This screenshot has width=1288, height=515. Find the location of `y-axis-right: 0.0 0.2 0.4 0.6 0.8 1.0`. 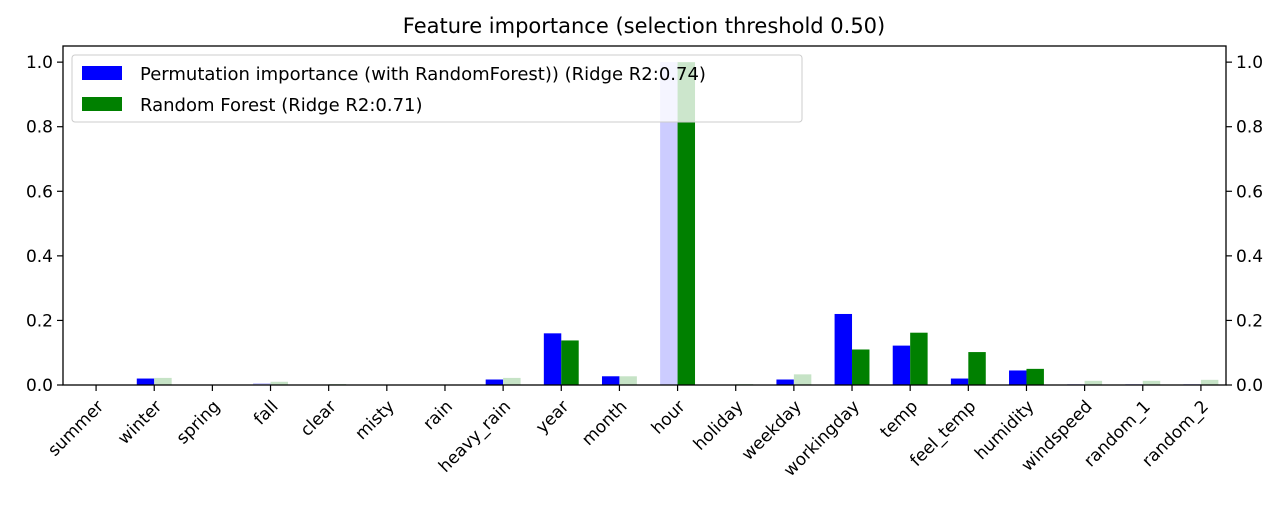

y-axis-right: 0.0 0.2 0.4 0.6 0.8 1.0 is located at coordinates (1244, 224).